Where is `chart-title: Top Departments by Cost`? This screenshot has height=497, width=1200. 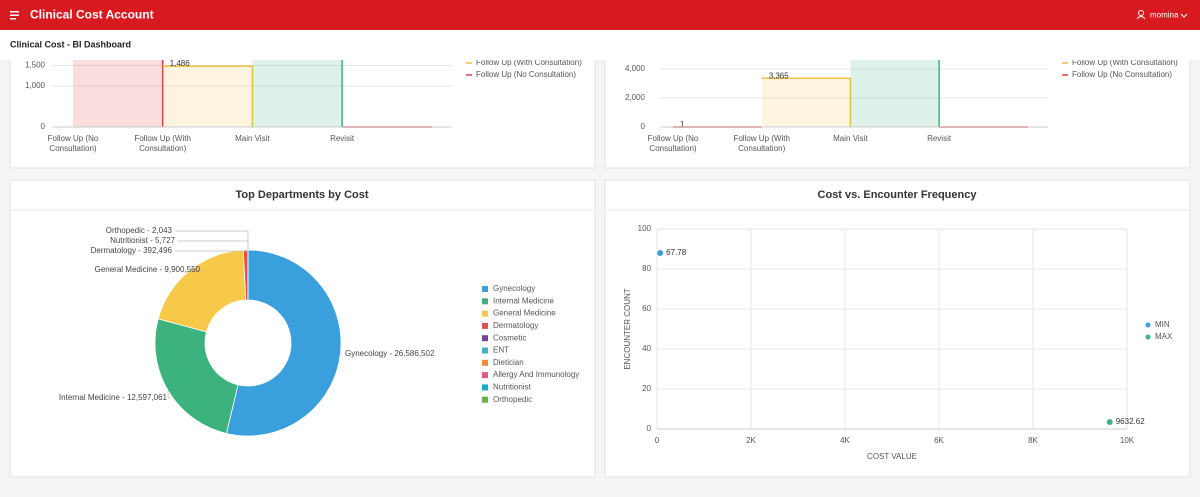 chart-title: Top Departments by Cost is located at coordinates (301, 195).